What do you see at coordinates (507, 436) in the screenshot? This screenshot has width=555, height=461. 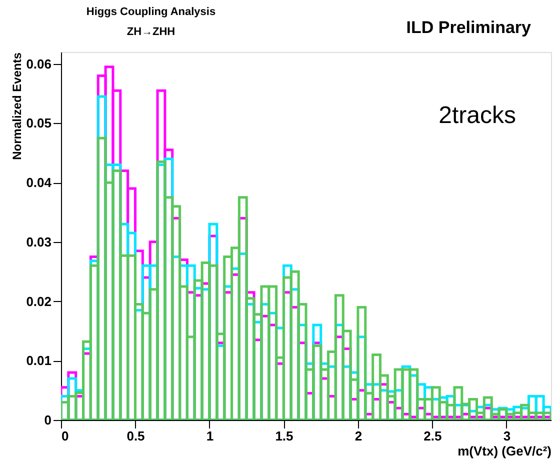 I see `x-tick-label: 3` at bounding box center [507, 436].